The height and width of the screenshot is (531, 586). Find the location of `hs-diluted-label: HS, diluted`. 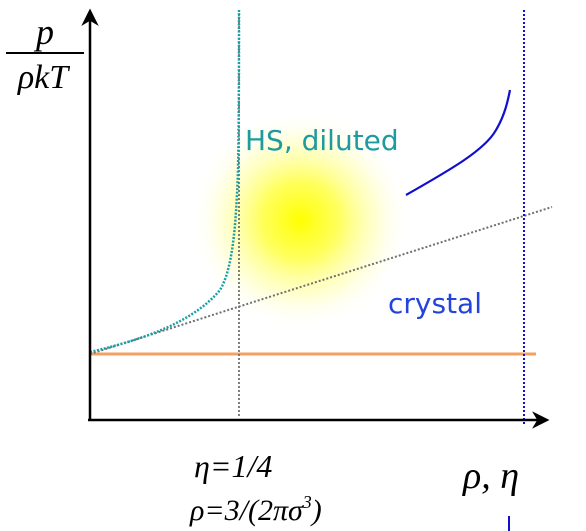

hs-diluted-label: HS, diluted is located at coordinates (322, 140).